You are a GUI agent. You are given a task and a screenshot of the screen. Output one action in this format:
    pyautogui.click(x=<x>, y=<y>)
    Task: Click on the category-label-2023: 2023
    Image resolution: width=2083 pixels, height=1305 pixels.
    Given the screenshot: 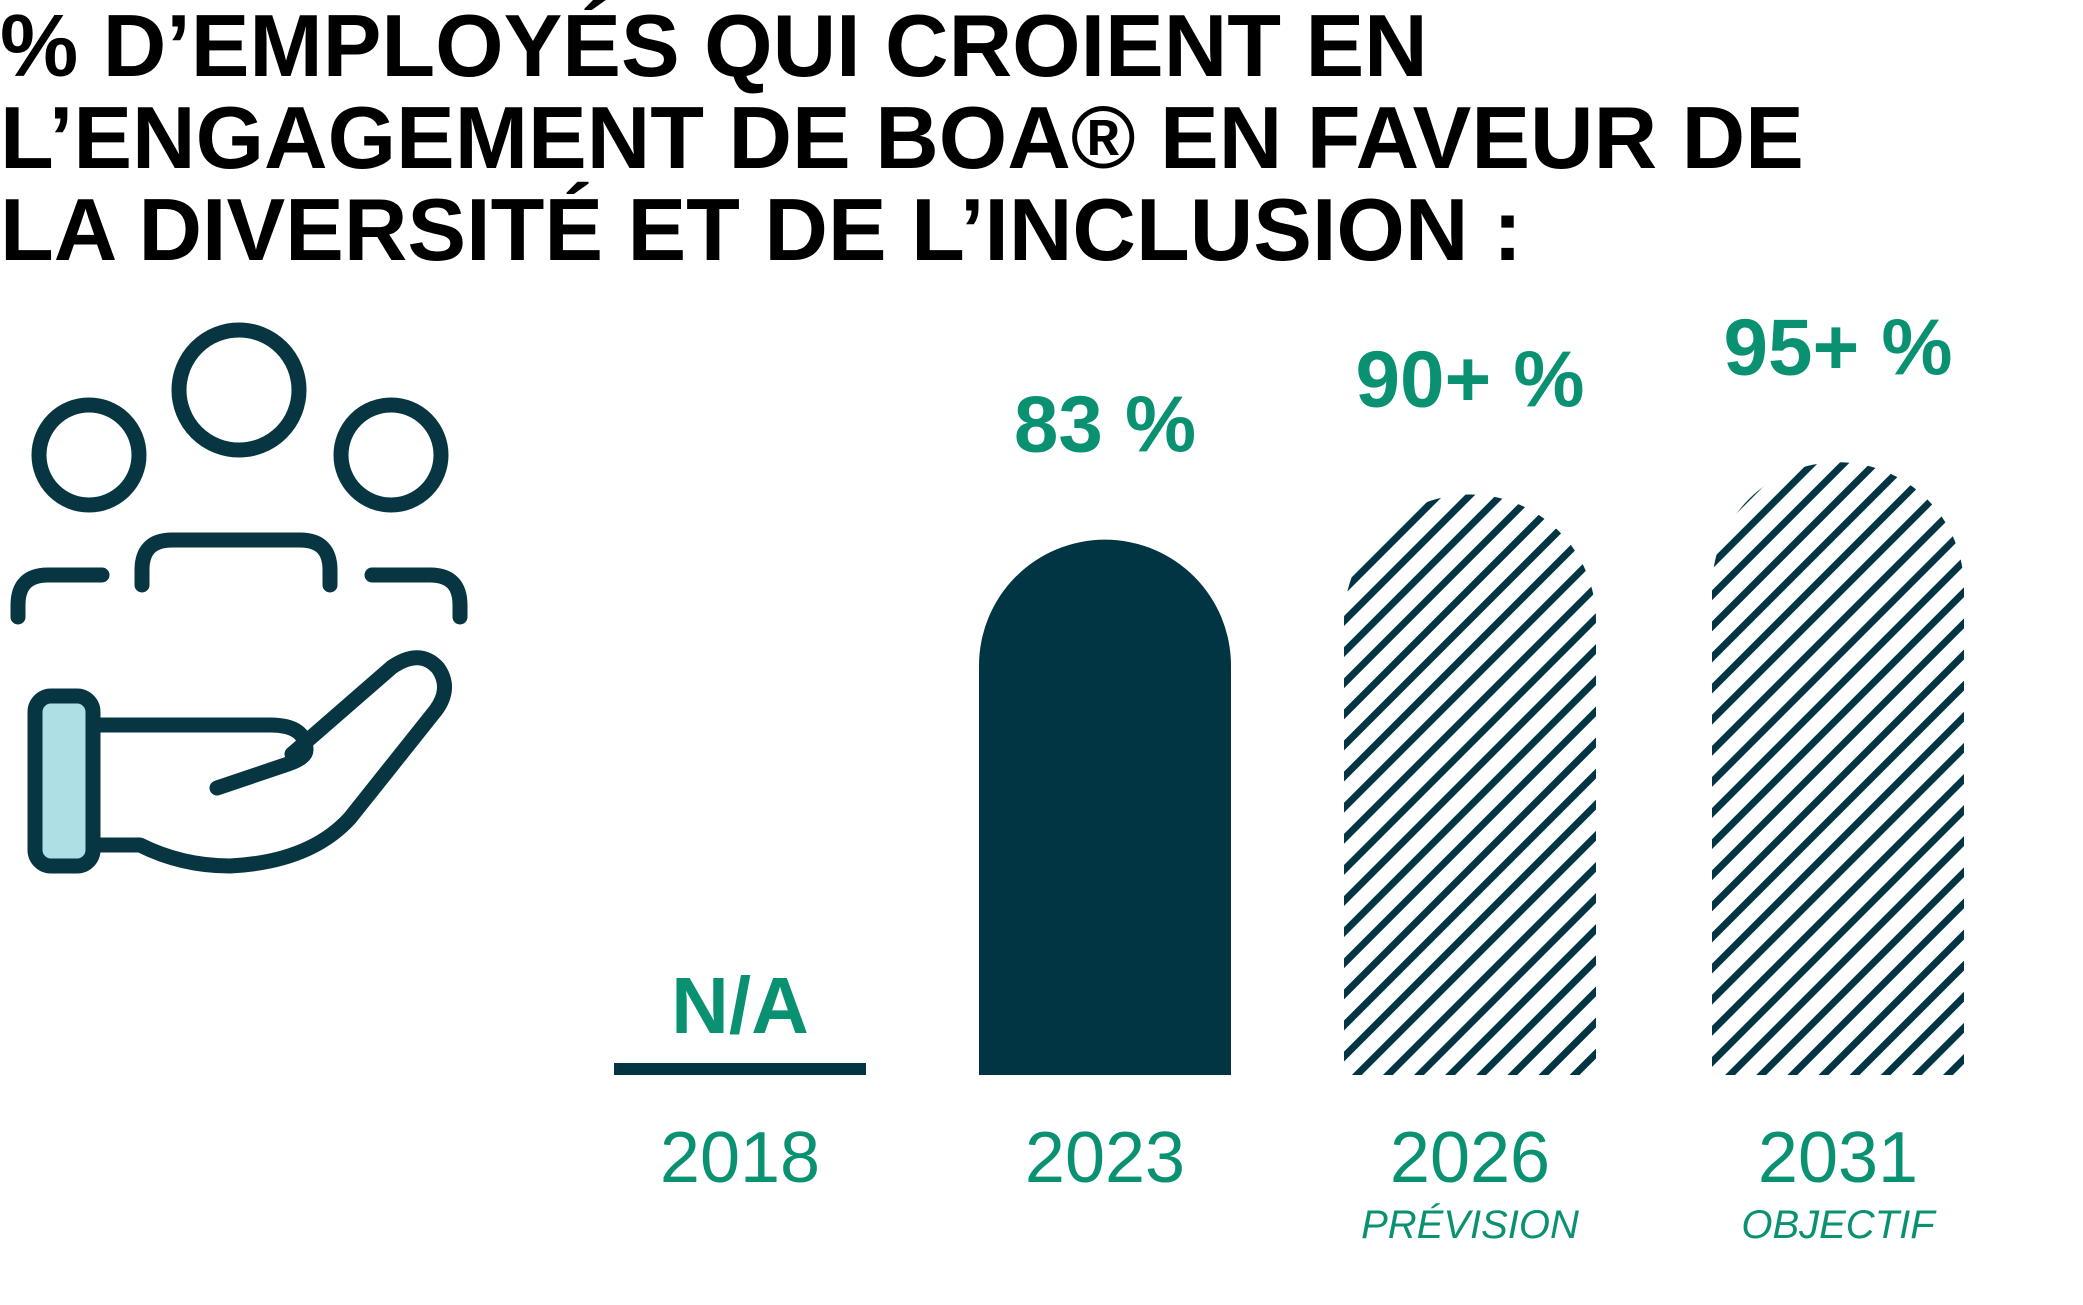 What is the action you would take?
    pyautogui.click(x=1105, y=1158)
    